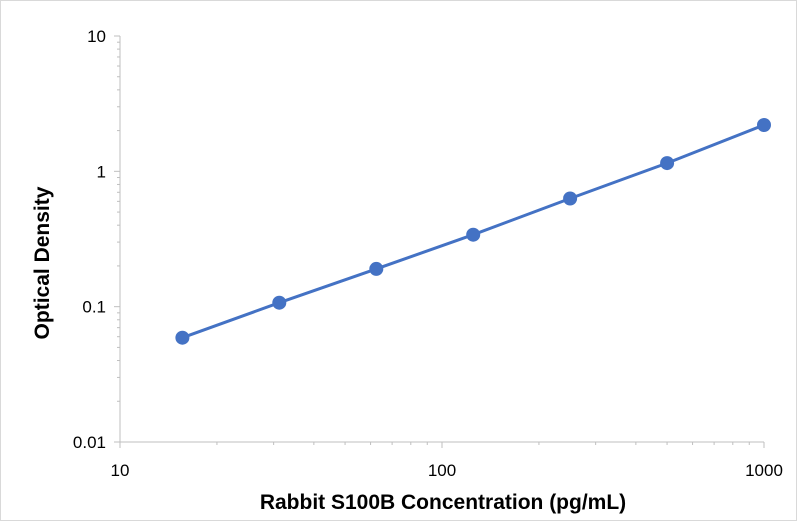  Describe the element at coordinates (94, 307) in the screenshot. I see `y-tick-label: 0.1` at that location.